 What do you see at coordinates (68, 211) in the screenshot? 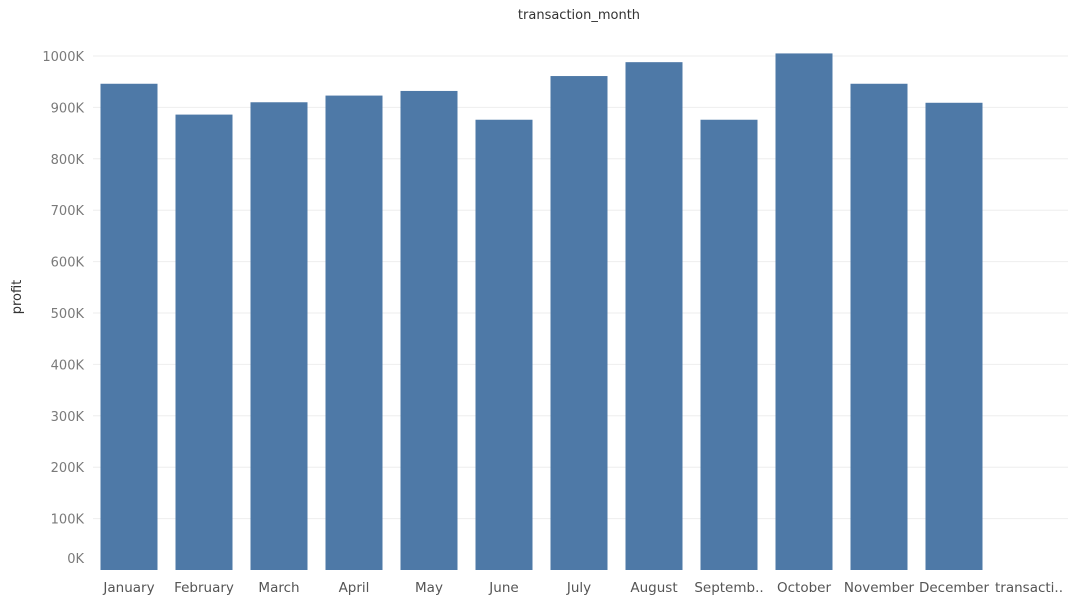
I see `y-tick-label: 700K` at bounding box center [68, 211].